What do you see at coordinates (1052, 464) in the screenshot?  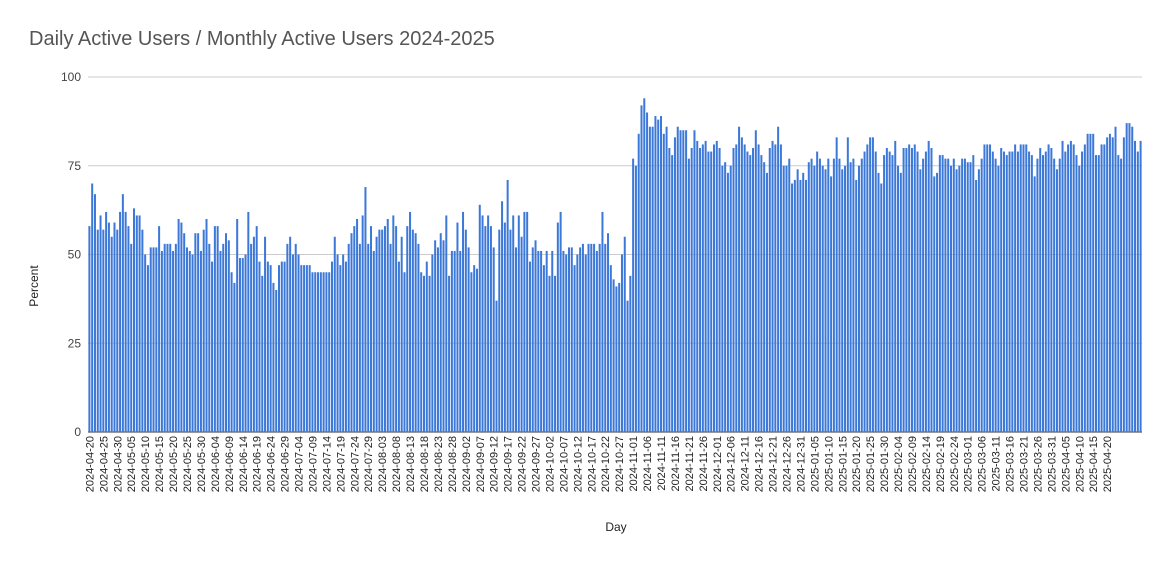 I see `x-tick-label: 2025-03-31` at bounding box center [1052, 464].